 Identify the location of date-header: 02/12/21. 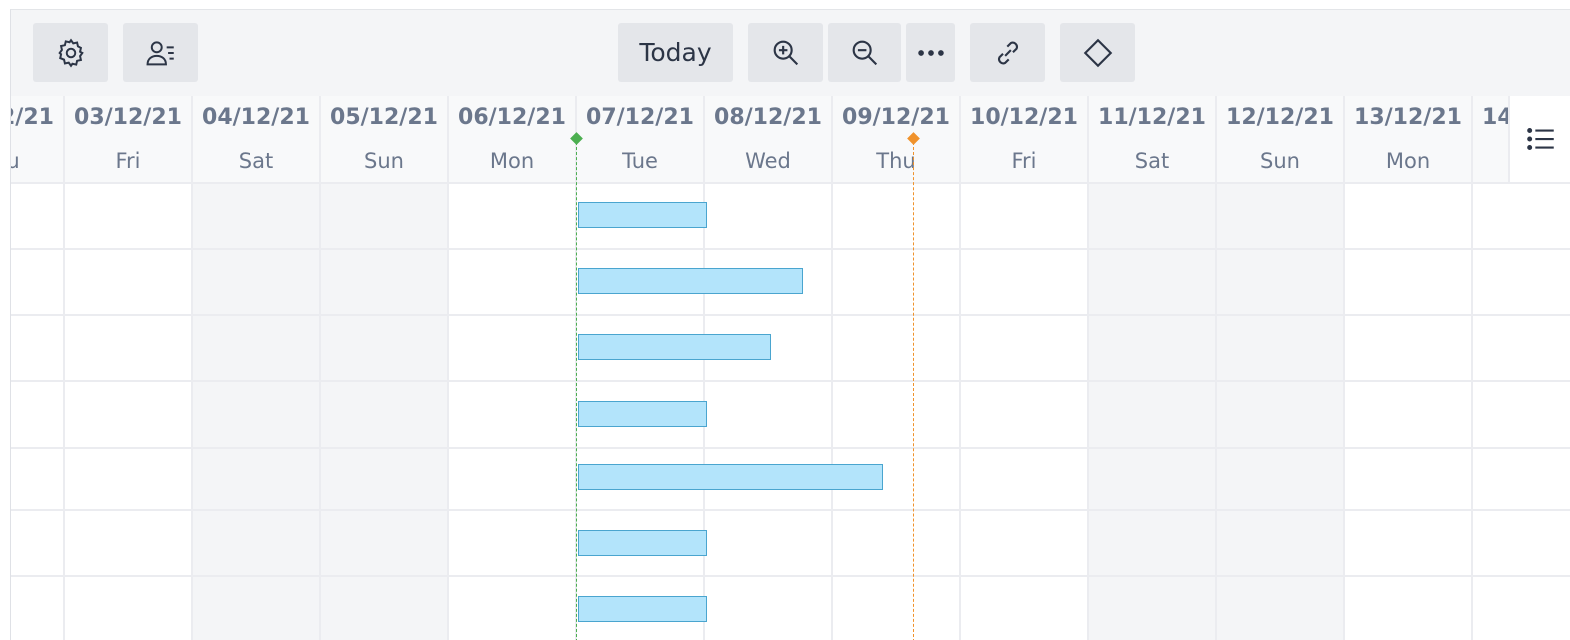
(37, 118).